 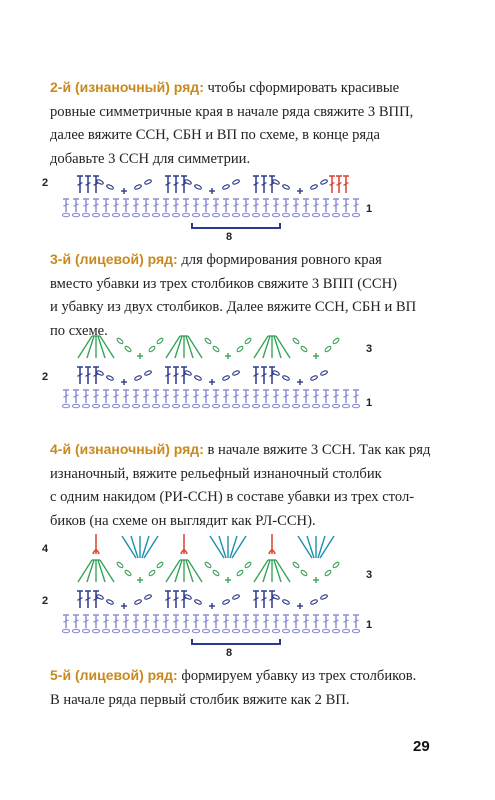 I want to click on row-label-4: 4, so click(x=45, y=549).